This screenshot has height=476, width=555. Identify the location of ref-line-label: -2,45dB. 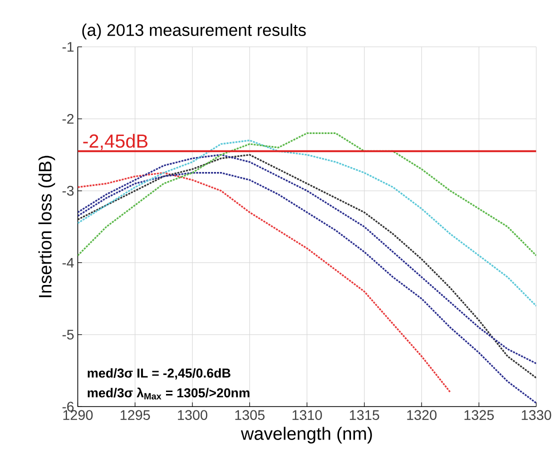
(115, 142).